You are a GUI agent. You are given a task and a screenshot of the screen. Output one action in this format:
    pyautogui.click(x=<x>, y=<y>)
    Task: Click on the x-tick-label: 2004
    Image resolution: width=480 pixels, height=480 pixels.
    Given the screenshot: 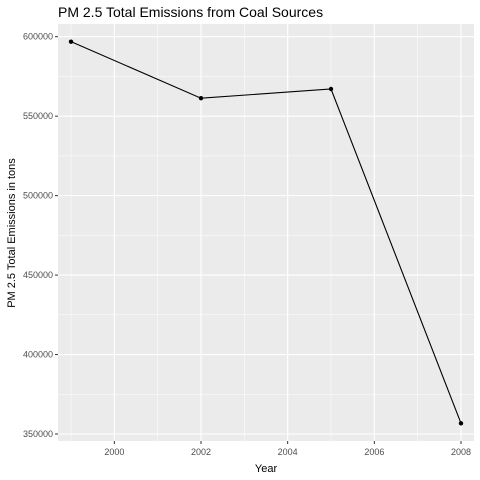 What is the action you would take?
    pyautogui.click(x=288, y=452)
    